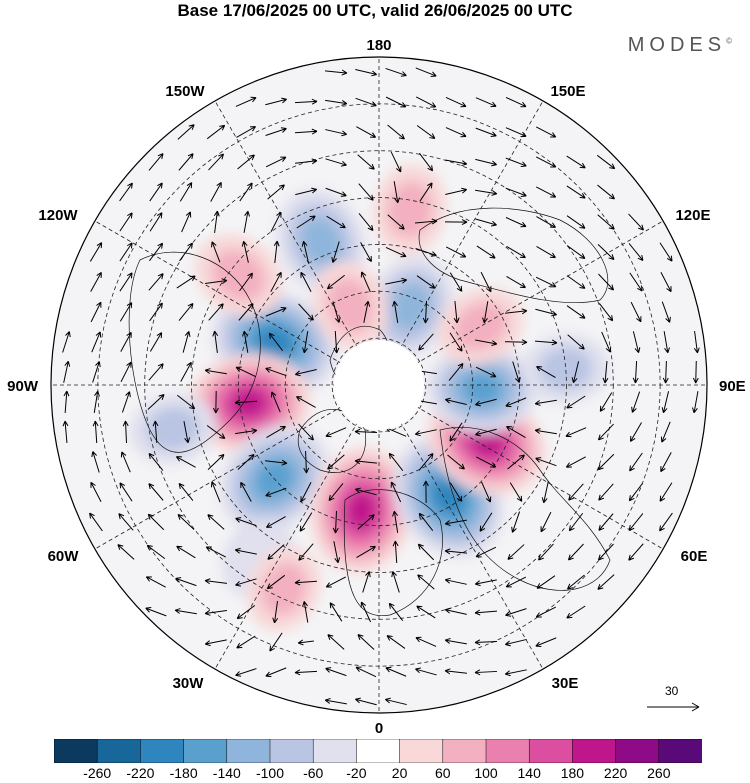 This screenshot has height=783, width=750. I want to click on brand-name: MODES, so click(677, 45).